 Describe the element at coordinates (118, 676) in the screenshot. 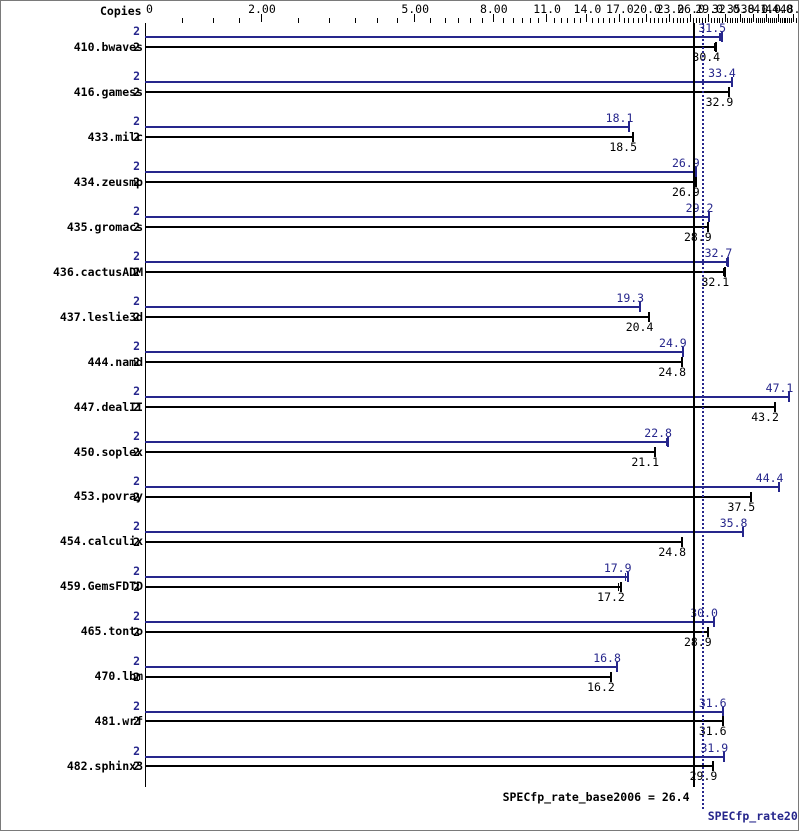

I see `benchmark-label: 470.lbm` at that location.